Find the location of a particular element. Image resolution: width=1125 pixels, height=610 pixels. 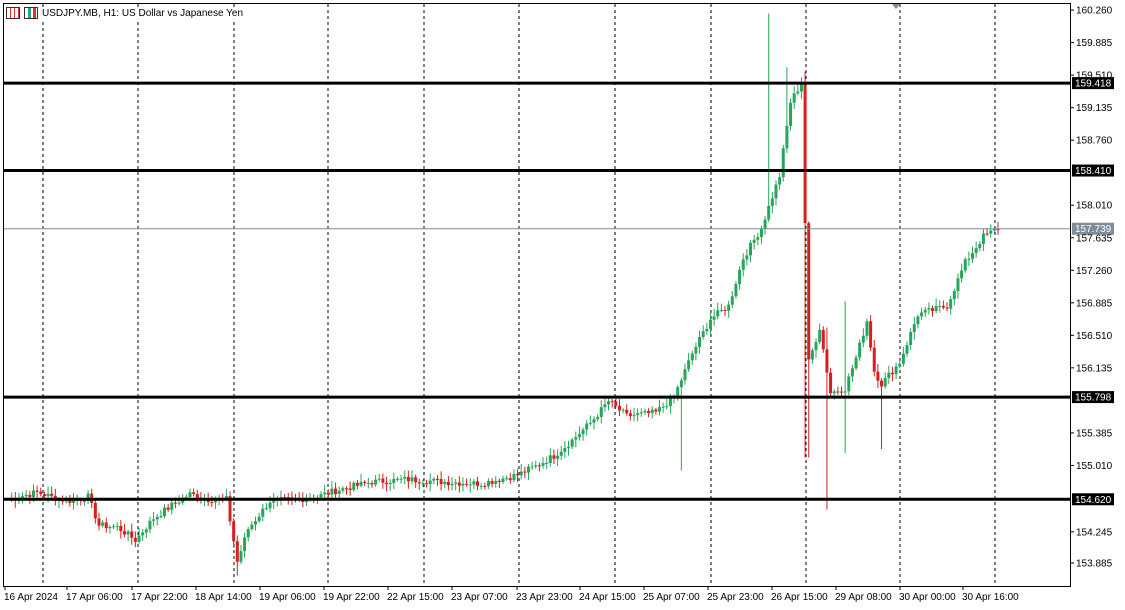

x-tick-label: 29 Apr 08:00 is located at coordinates (863, 597).